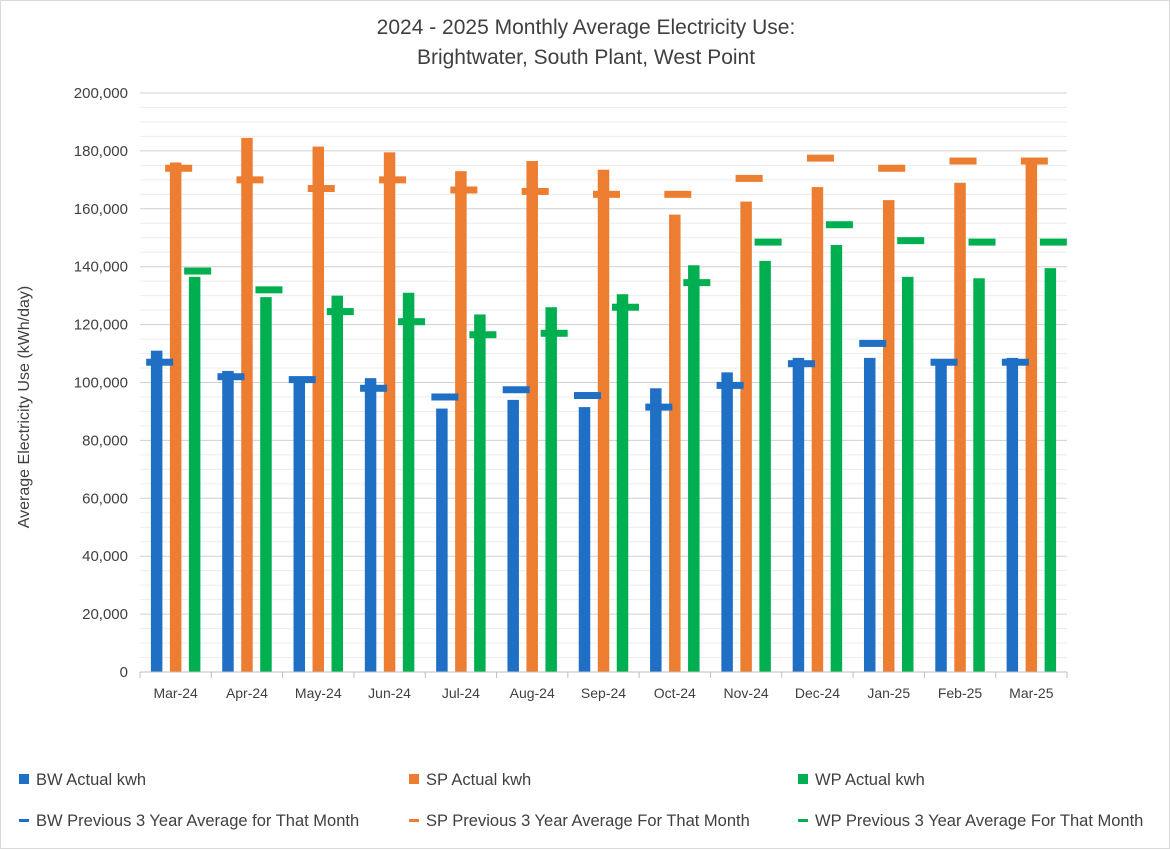  I want to click on x-tick-label: Feb-25, so click(960, 693).